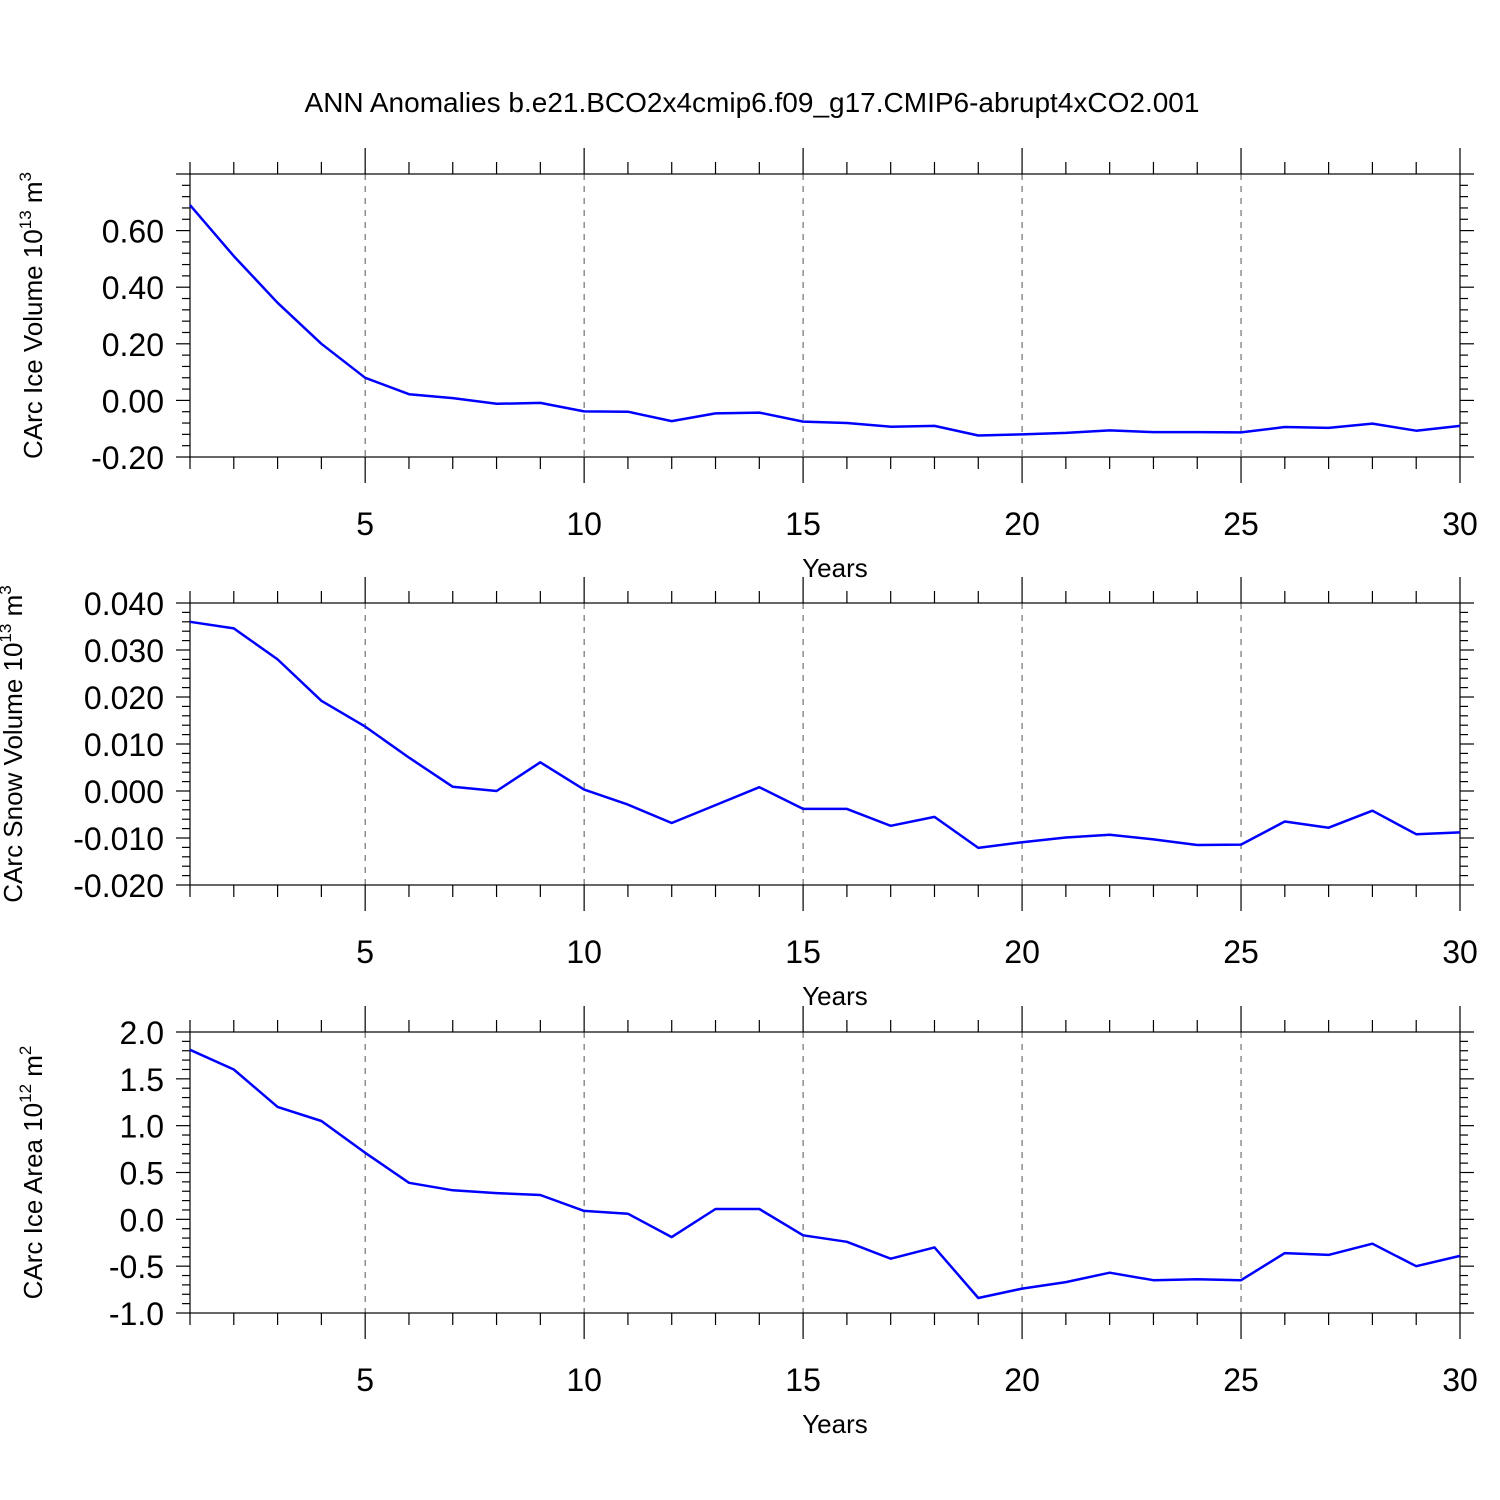 The image size is (1500, 1500). What do you see at coordinates (118, 886) in the screenshot?
I see `y-tick-label: -0.020` at bounding box center [118, 886].